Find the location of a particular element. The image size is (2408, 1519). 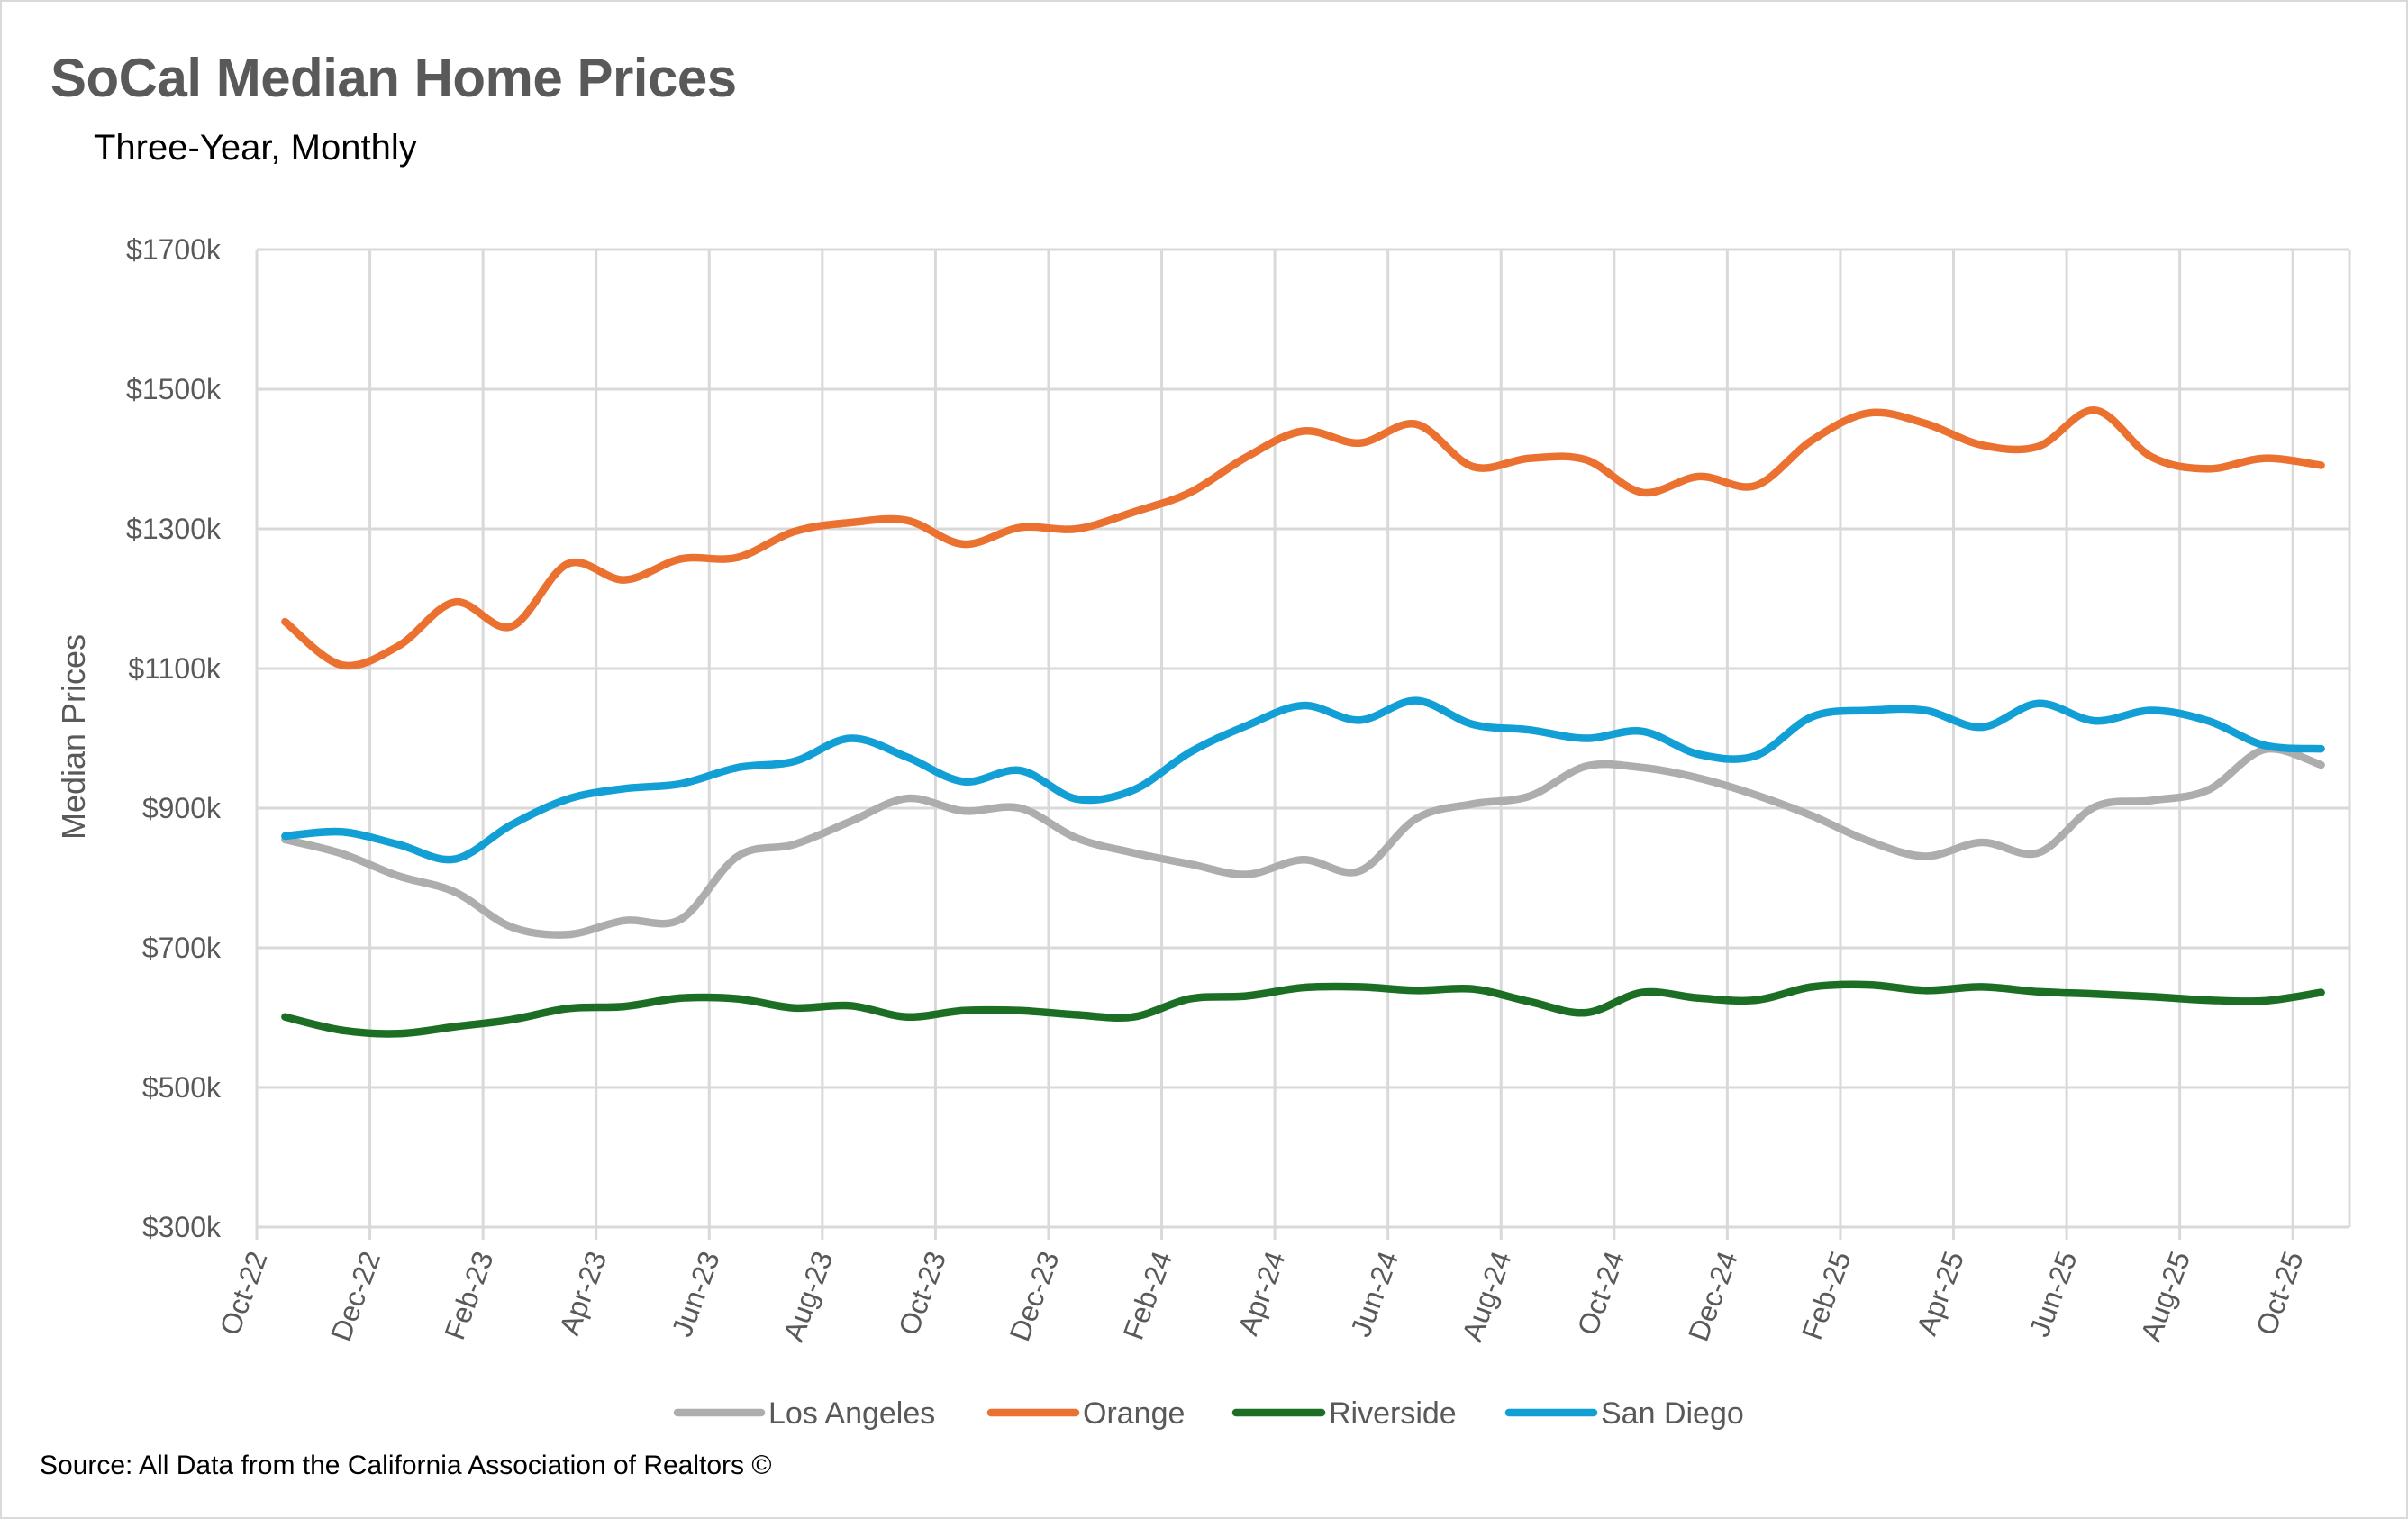

x-tick-label: Feb-24 is located at coordinates (1148, 1296).